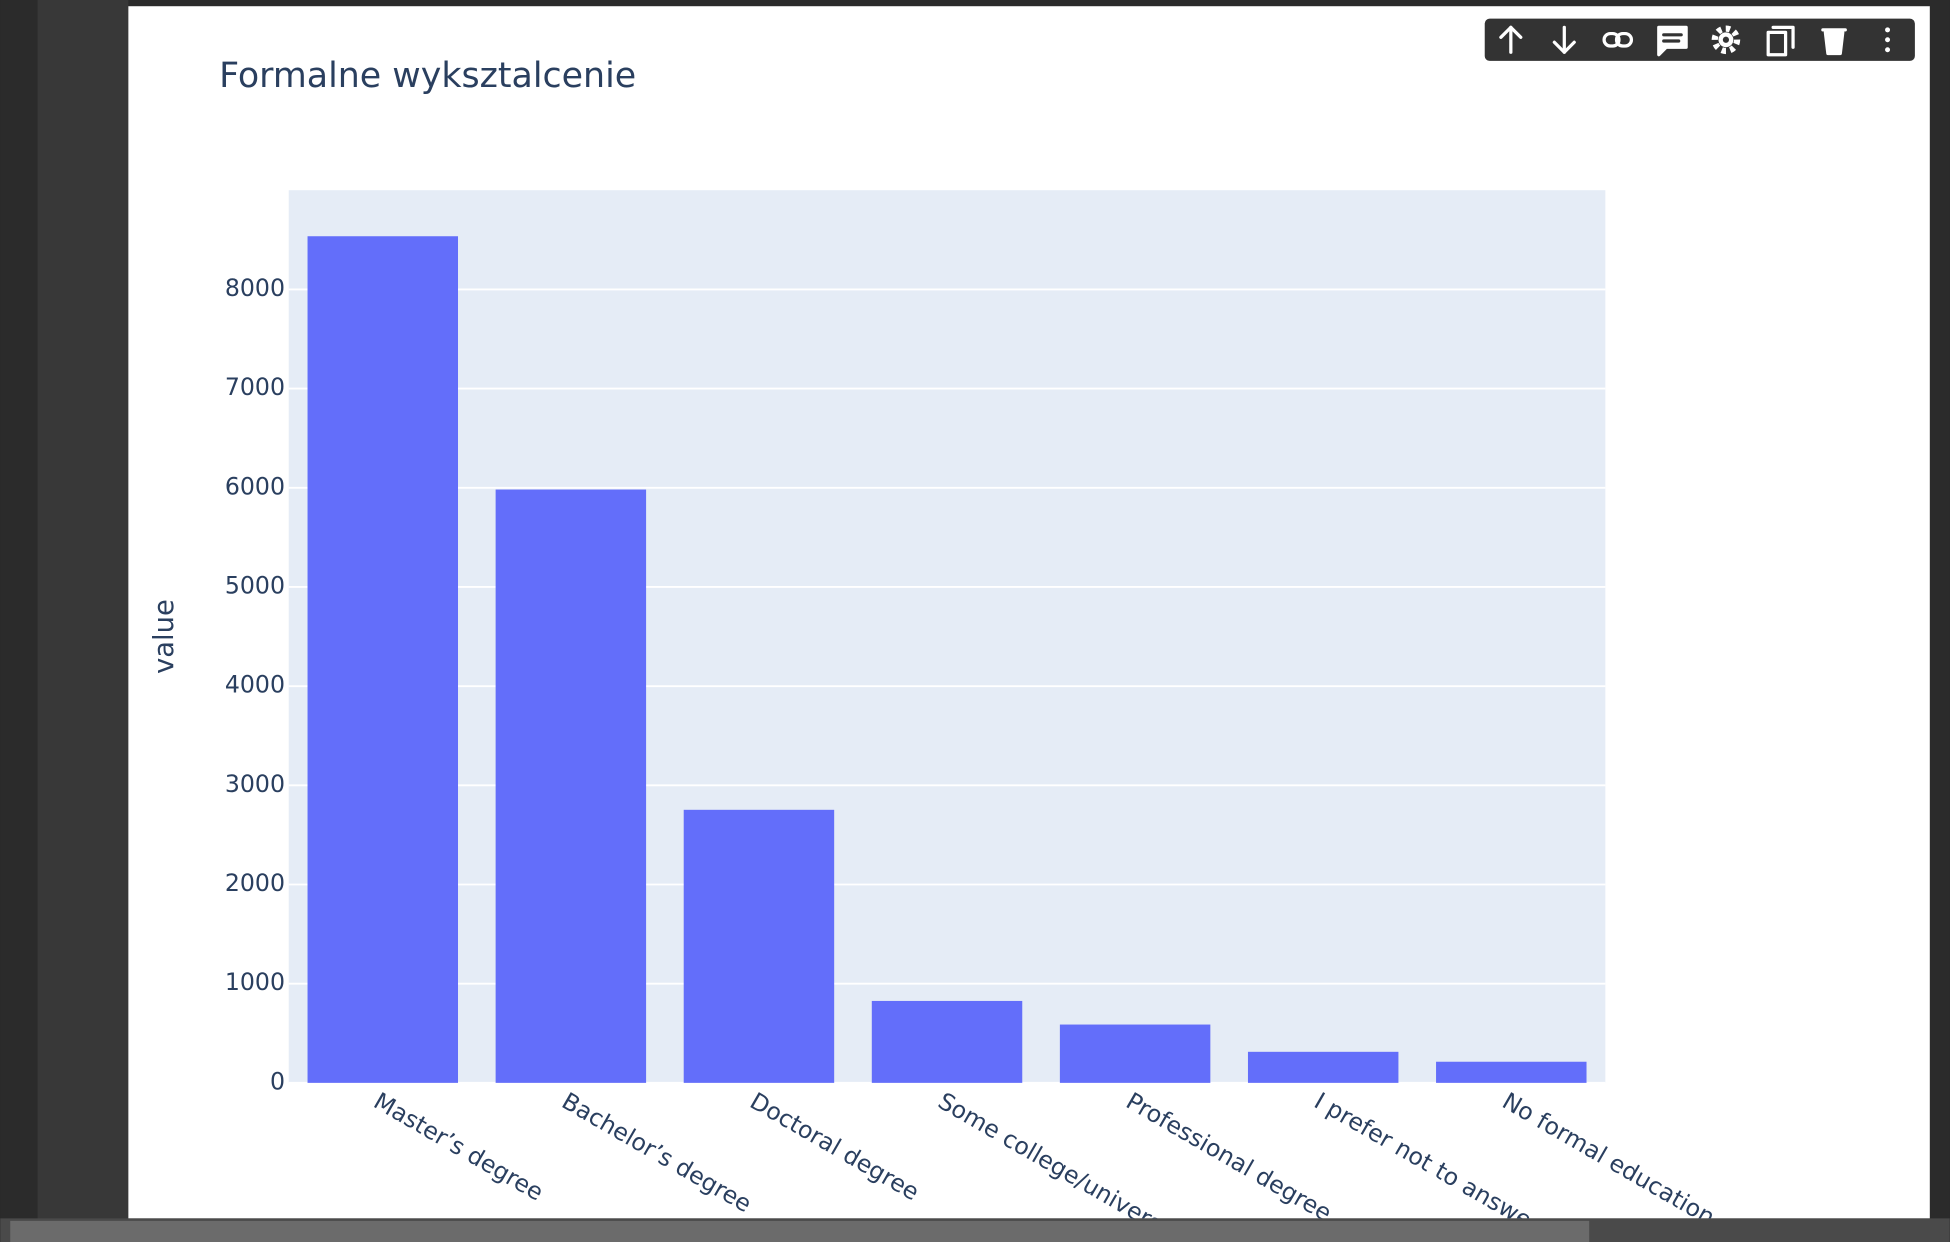 Image resolution: width=1950 pixels, height=1242 pixels. What do you see at coordinates (255, 982) in the screenshot?
I see `y-tick-label: 1000` at bounding box center [255, 982].